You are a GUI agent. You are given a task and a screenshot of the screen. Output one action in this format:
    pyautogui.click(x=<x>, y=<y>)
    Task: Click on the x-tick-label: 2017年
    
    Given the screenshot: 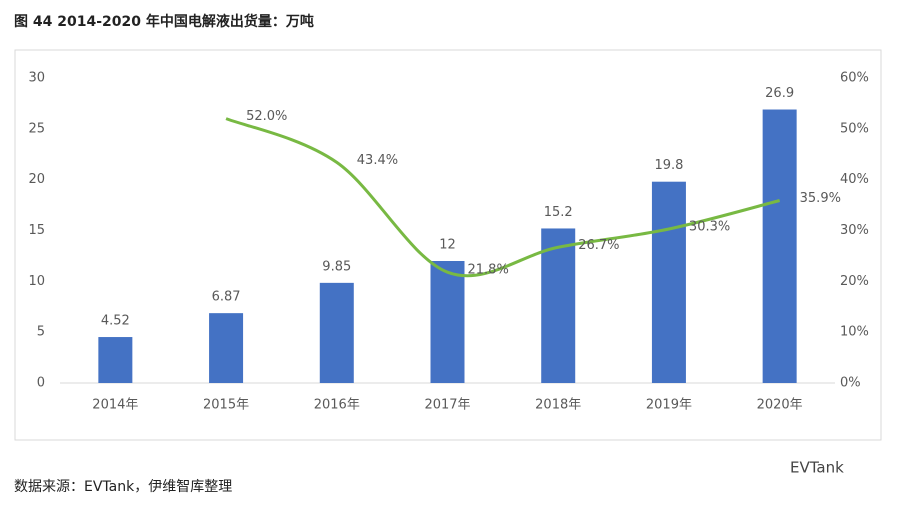 What is the action you would take?
    pyautogui.click(x=447, y=405)
    